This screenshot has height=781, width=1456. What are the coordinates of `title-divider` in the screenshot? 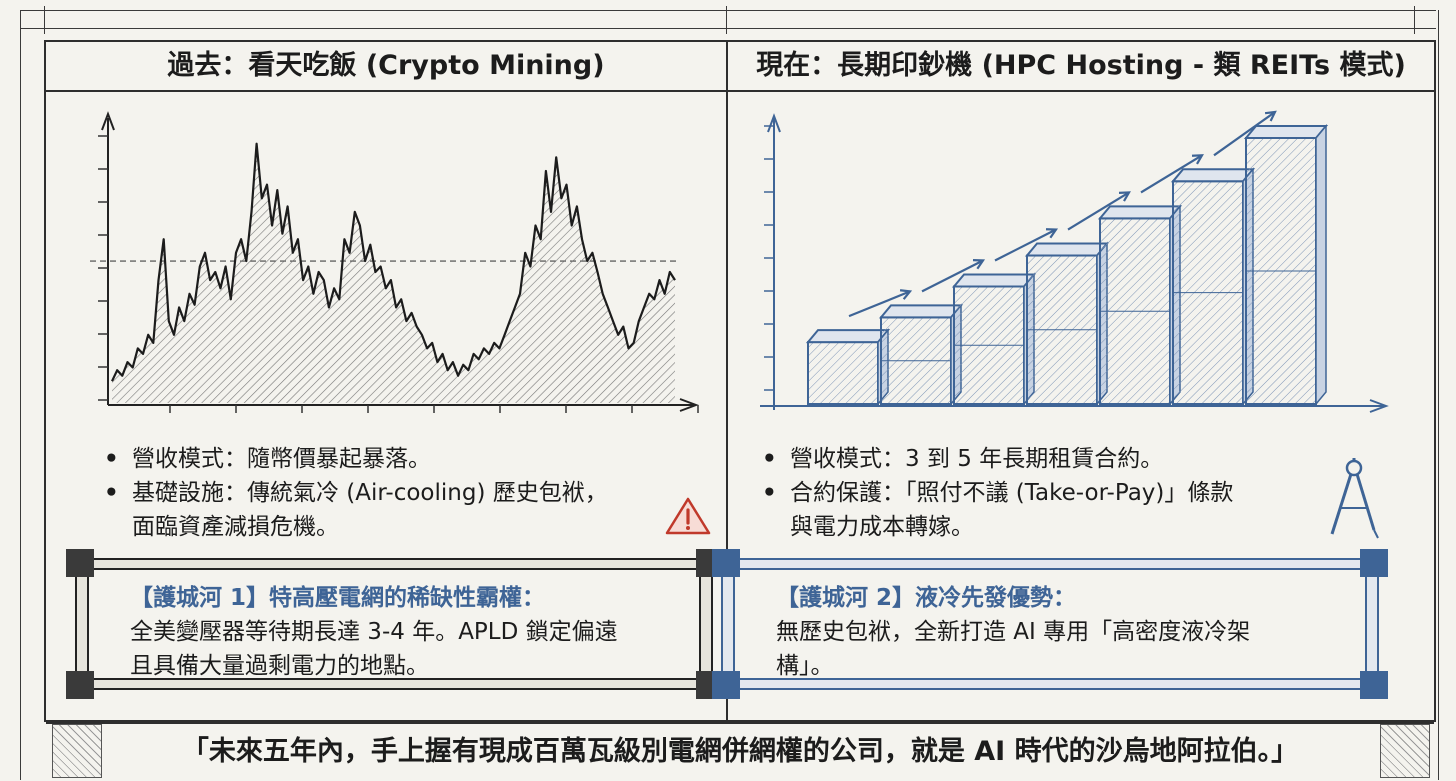 It's located at (740, 91).